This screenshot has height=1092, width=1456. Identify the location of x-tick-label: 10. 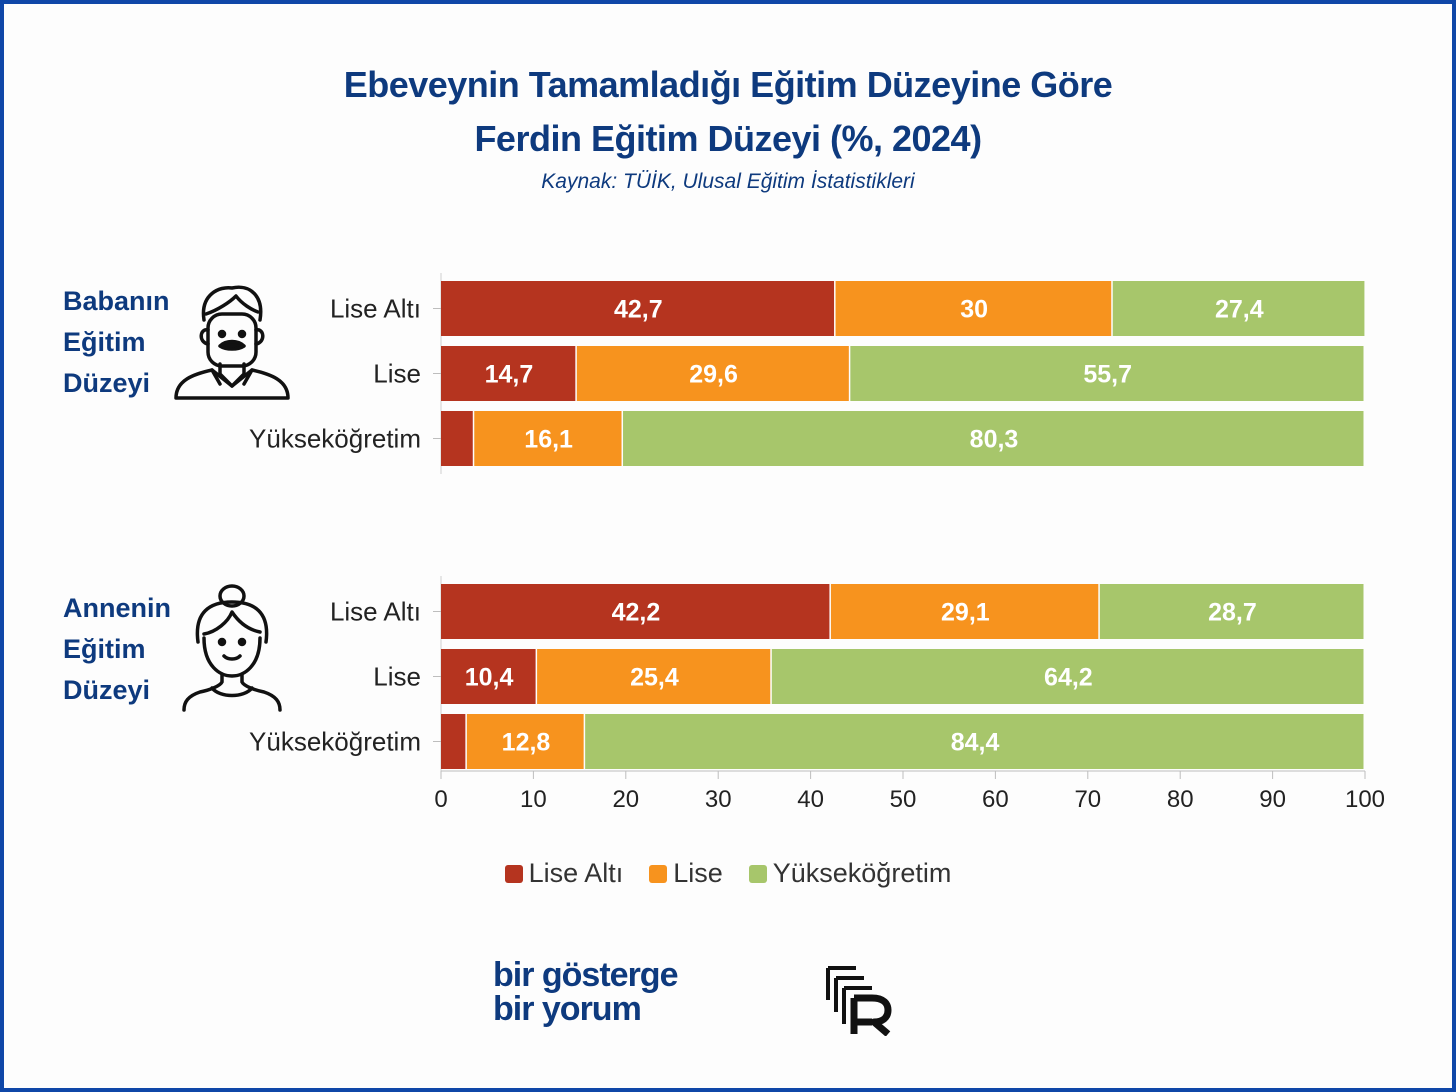
(533, 799).